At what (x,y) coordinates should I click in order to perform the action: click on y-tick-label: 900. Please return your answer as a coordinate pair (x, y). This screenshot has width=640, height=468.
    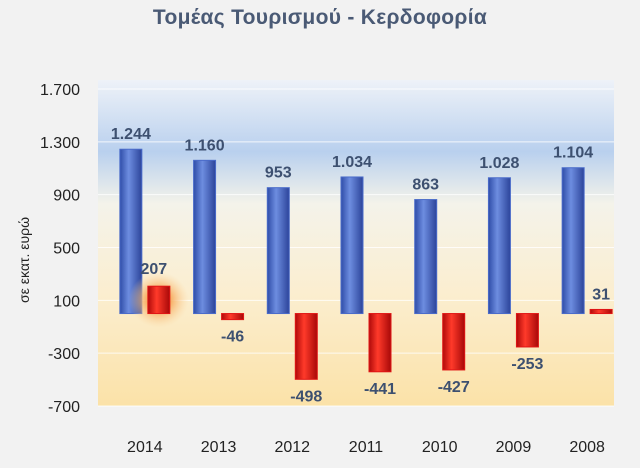
    Looking at the image, I should click on (66, 196).